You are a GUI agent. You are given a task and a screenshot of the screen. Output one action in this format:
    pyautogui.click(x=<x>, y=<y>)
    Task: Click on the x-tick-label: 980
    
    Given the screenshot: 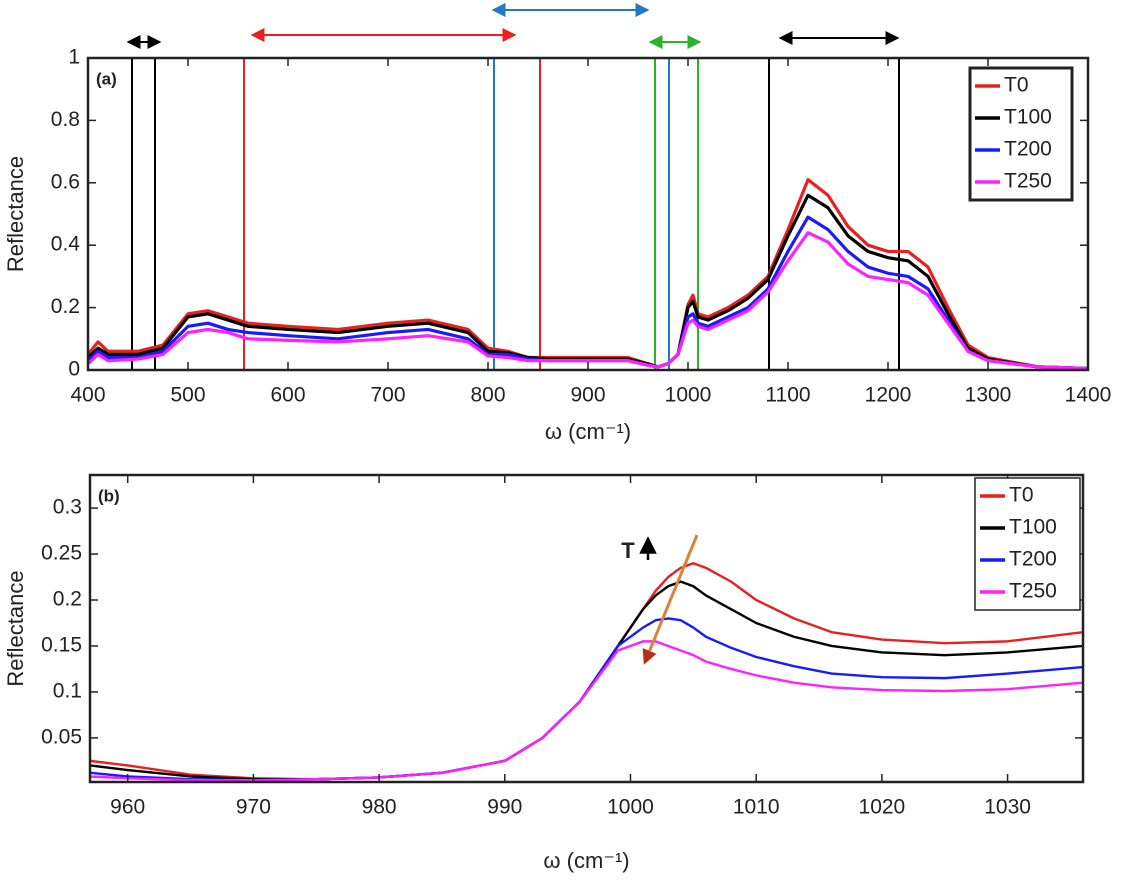 What is the action you would take?
    pyautogui.click(x=379, y=807)
    